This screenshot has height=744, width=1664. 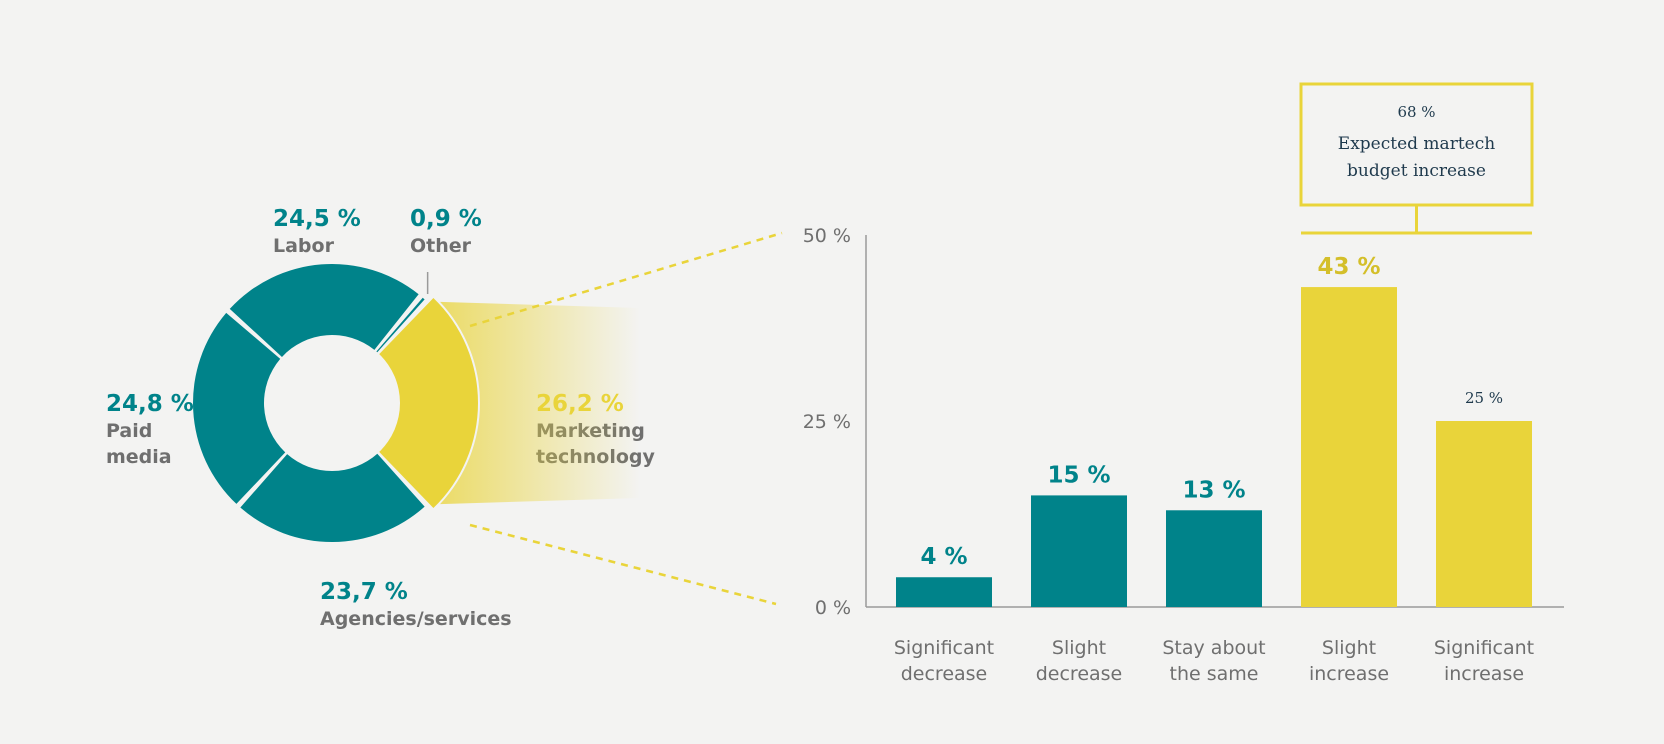 I want to click on donut-to-bar-connector, so click(x=611, y=418).